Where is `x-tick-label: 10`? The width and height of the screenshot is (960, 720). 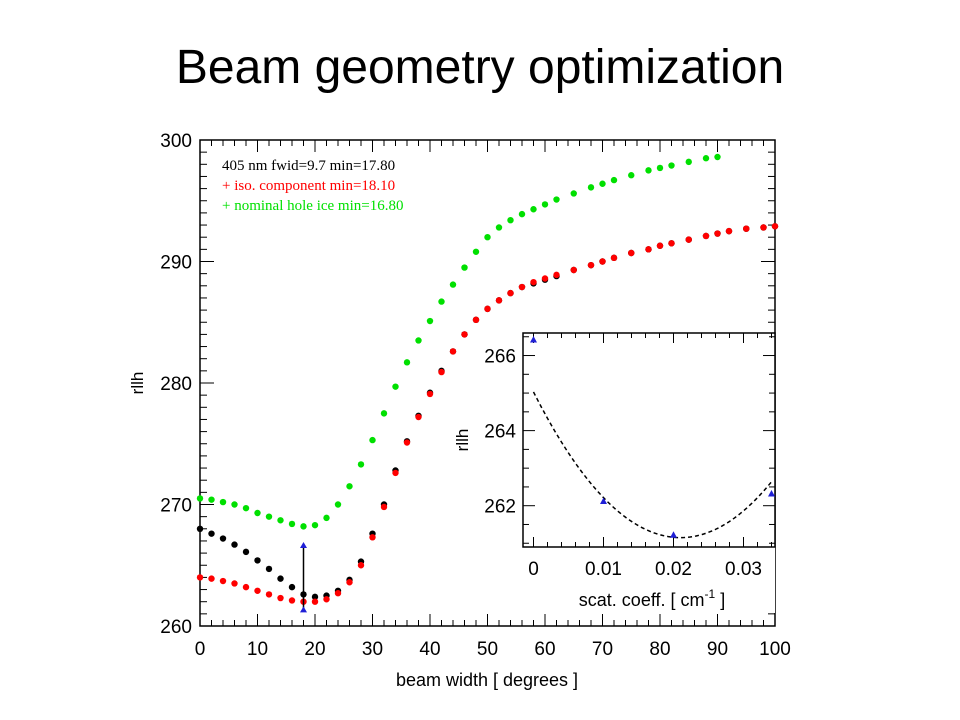
x-tick-label: 10 is located at coordinates (257, 649).